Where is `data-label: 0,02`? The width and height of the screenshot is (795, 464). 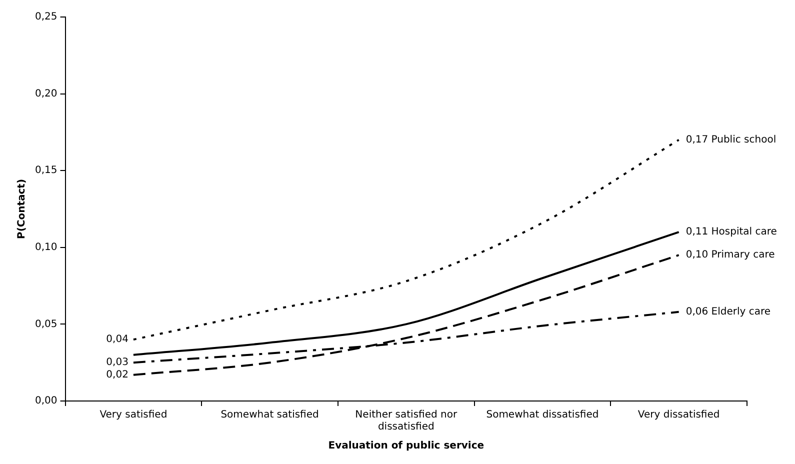 data-label: 0,02 is located at coordinates (117, 374).